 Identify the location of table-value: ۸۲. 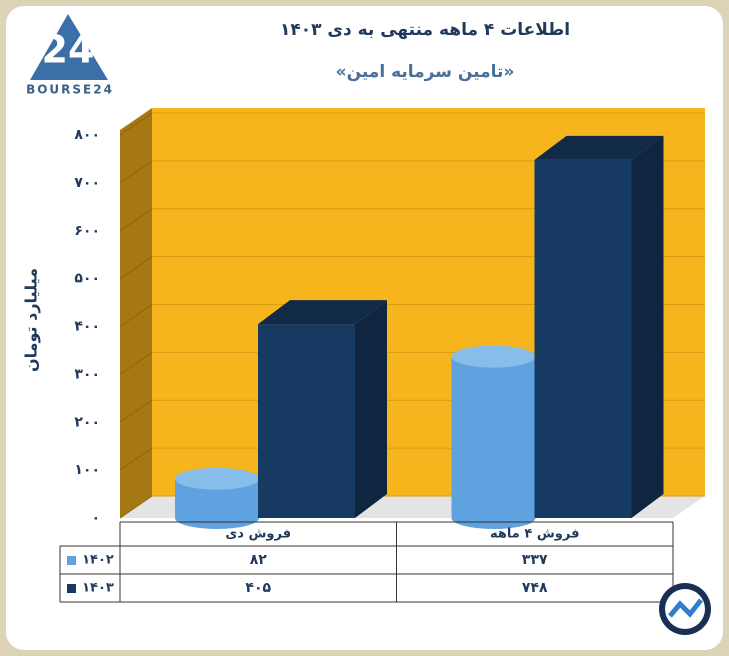
(259, 560).